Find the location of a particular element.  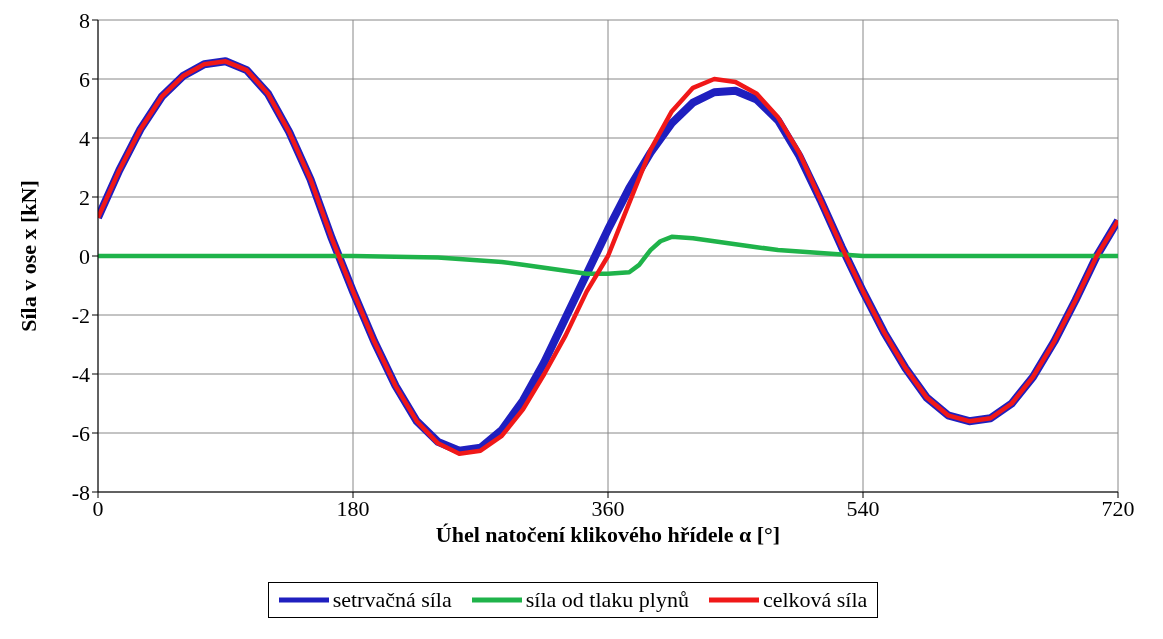

x-tick-label: 360 is located at coordinates (608, 508).